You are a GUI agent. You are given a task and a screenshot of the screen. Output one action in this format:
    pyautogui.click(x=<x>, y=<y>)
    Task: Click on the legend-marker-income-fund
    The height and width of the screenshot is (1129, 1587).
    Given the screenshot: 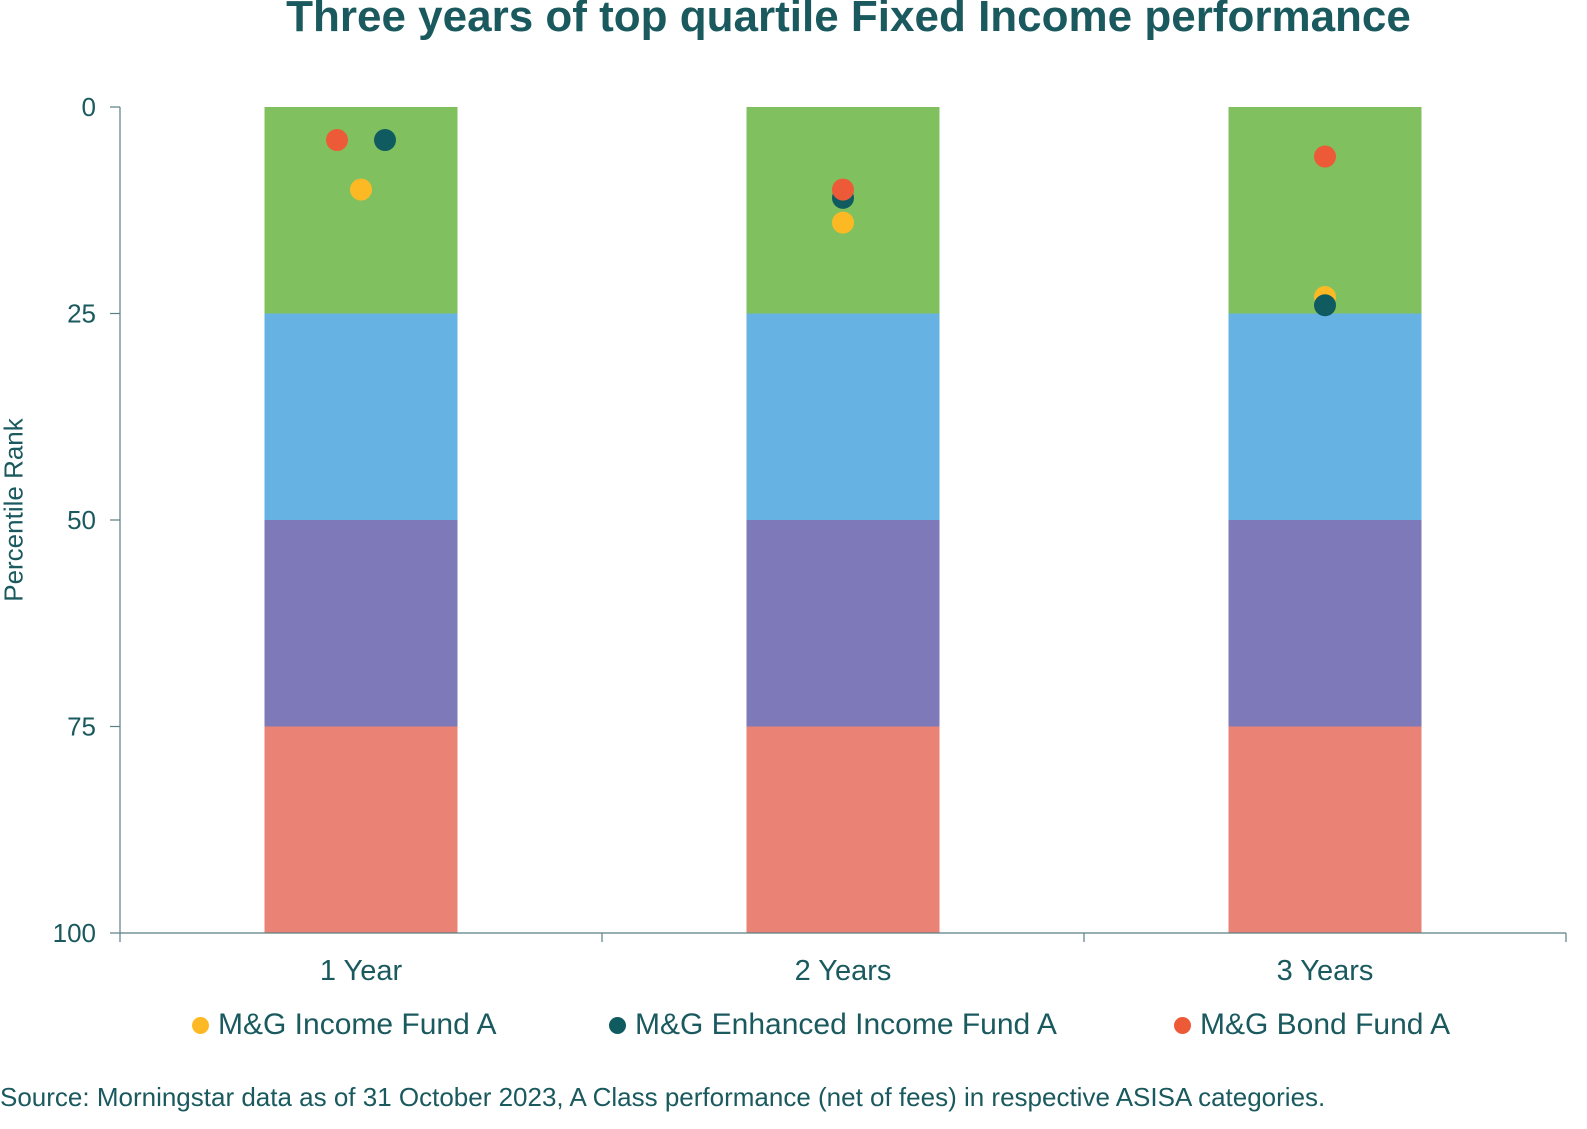 What is the action you would take?
    pyautogui.click(x=200, y=1025)
    